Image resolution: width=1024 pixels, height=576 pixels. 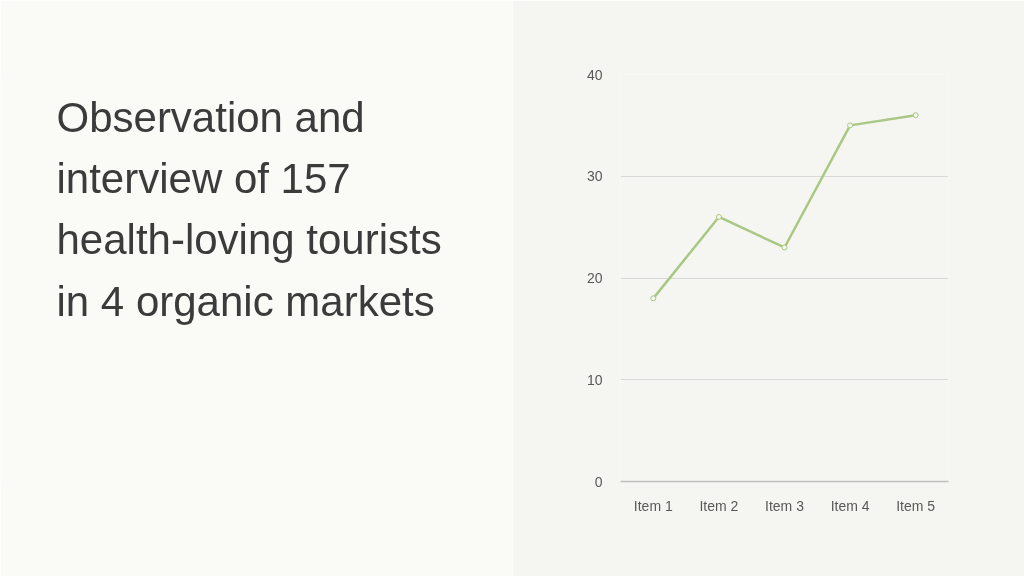 What do you see at coordinates (719, 505) in the screenshot?
I see `x-tick-label: Item 2` at bounding box center [719, 505].